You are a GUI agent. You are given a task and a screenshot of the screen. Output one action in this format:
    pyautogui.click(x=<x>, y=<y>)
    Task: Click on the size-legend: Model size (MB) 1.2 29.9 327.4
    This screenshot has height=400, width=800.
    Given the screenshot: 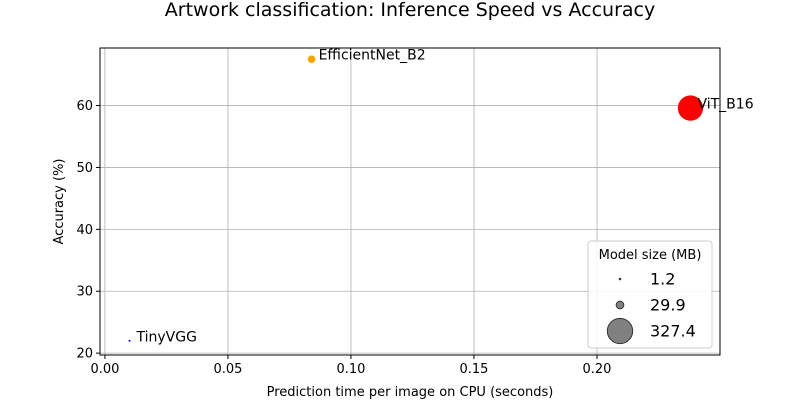 What is the action you would take?
    pyautogui.click(x=650, y=294)
    